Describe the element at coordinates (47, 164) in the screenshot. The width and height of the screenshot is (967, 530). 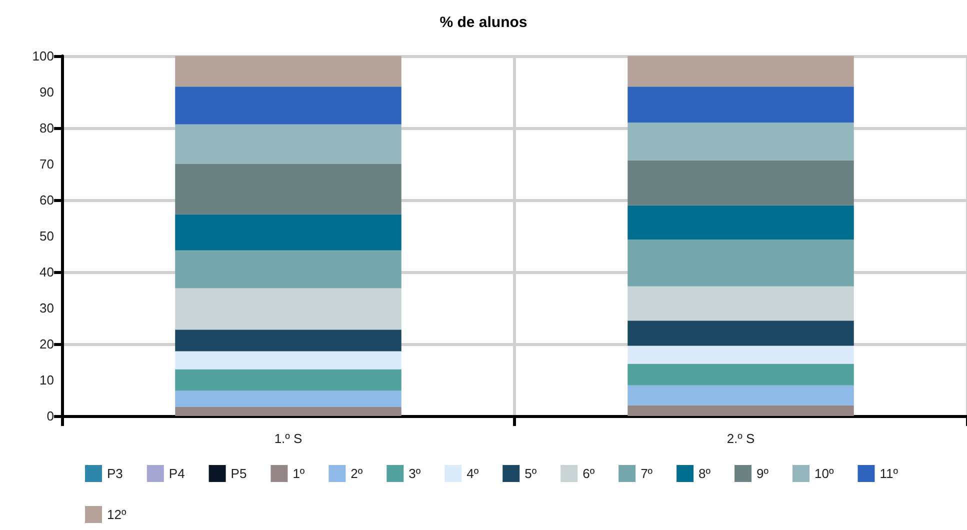
I see `y-tick-label: 70` at that location.